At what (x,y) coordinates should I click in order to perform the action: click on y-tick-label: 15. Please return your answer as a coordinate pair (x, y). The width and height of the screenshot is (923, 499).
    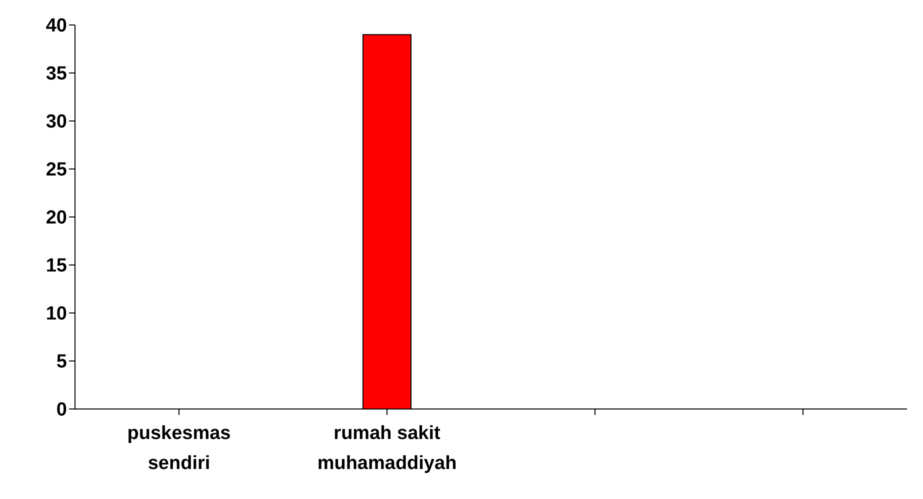
    Looking at the image, I should click on (57, 266).